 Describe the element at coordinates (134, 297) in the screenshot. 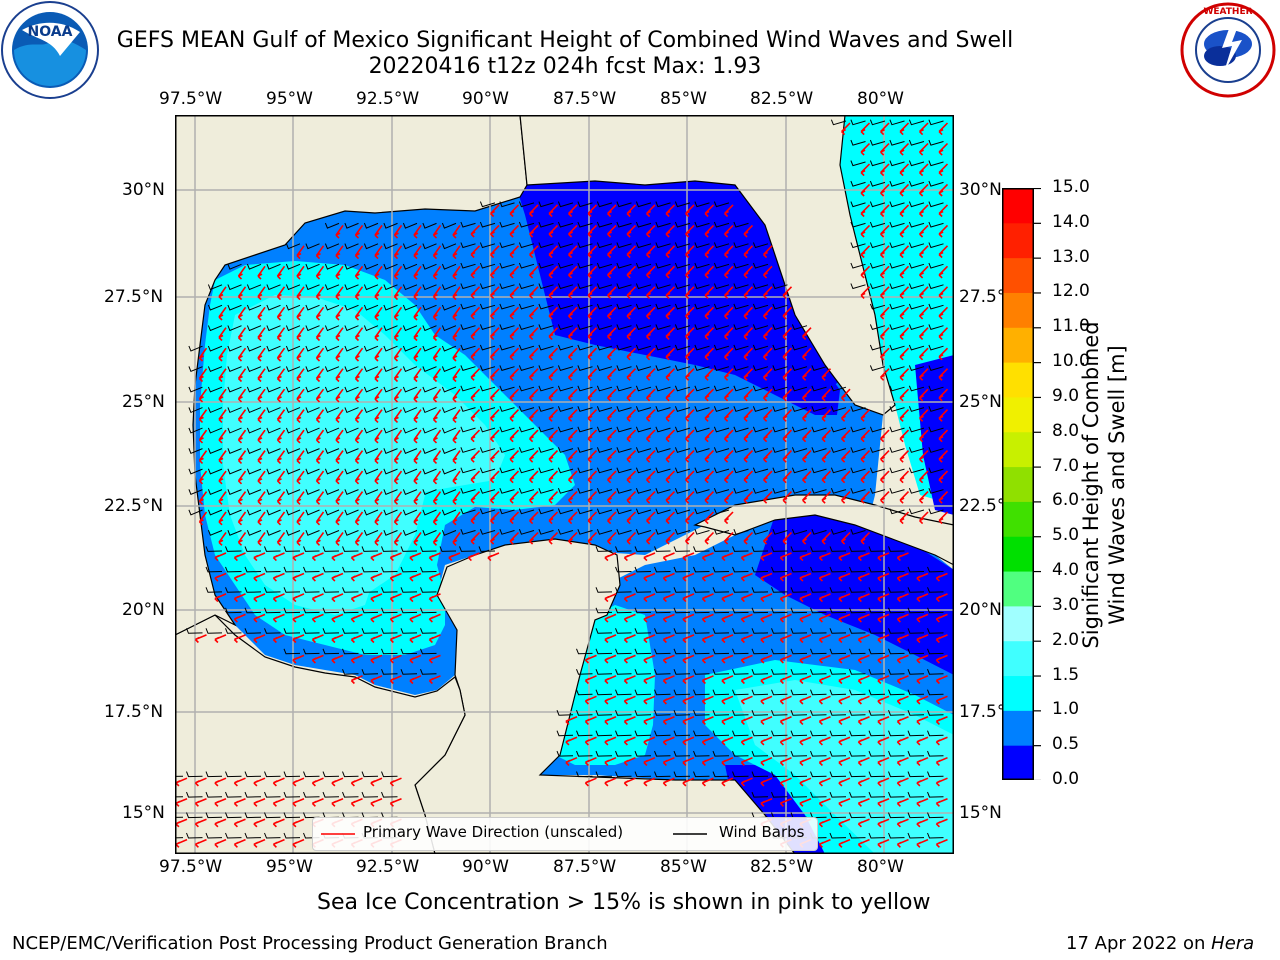

I see `left-lat-label: 27.5°N` at that location.